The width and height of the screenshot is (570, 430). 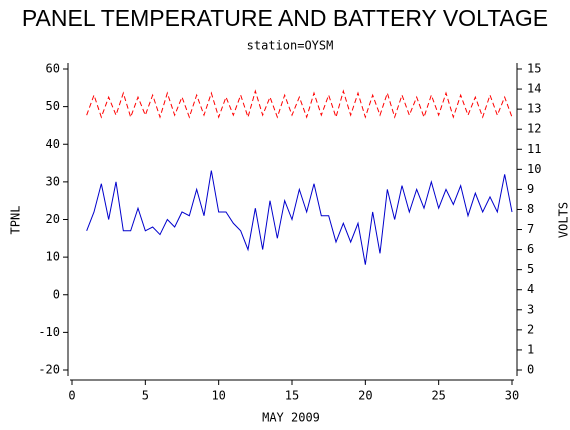 I want to click on y2-tick-label: 6, so click(x=530, y=249).